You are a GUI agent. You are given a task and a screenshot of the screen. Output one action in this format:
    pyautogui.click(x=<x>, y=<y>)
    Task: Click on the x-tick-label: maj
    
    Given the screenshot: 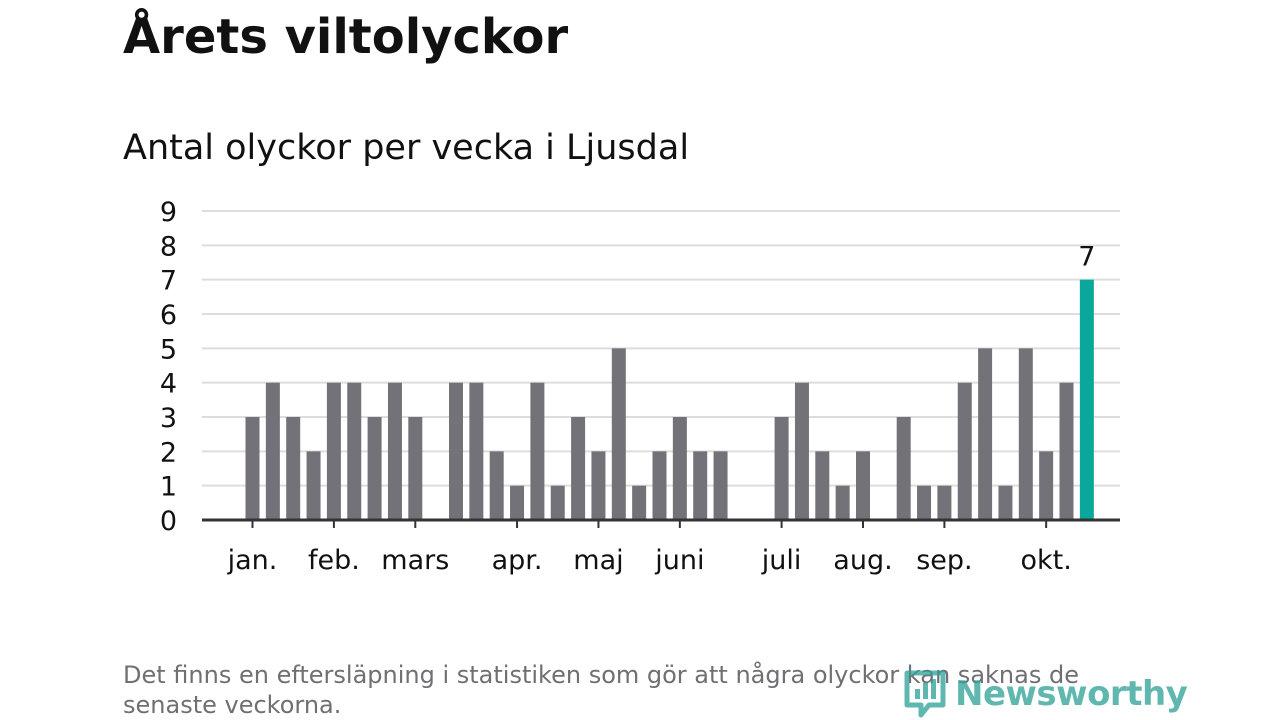 What is the action you would take?
    pyautogui.click(x=598, y=560)
    